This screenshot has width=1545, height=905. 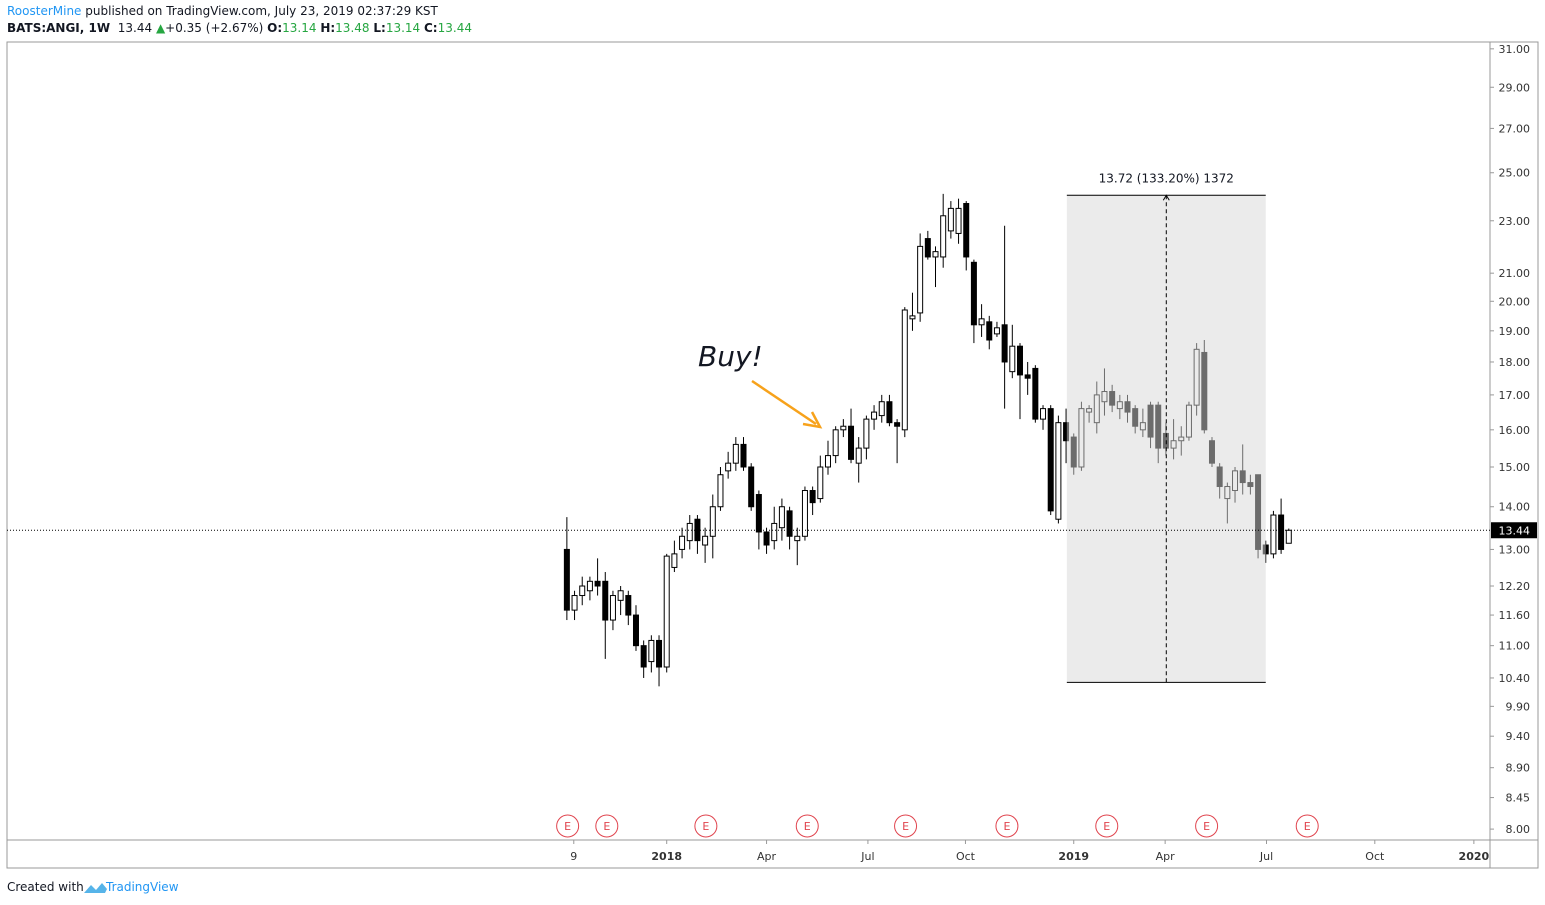 I want to click on measure-label: 13.72 (133.20%) 1372, so click(x=1166, y=178).